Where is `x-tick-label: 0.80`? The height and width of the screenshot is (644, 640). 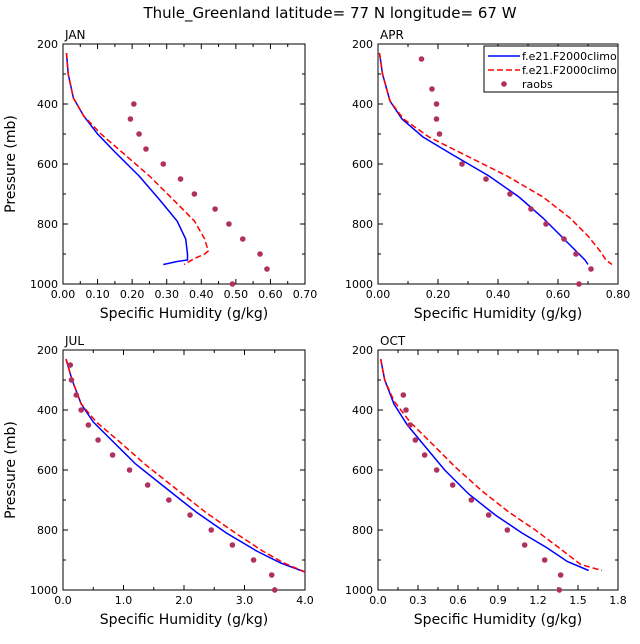
x-tick-label: 0.80 is located at coordinates (618, 294).